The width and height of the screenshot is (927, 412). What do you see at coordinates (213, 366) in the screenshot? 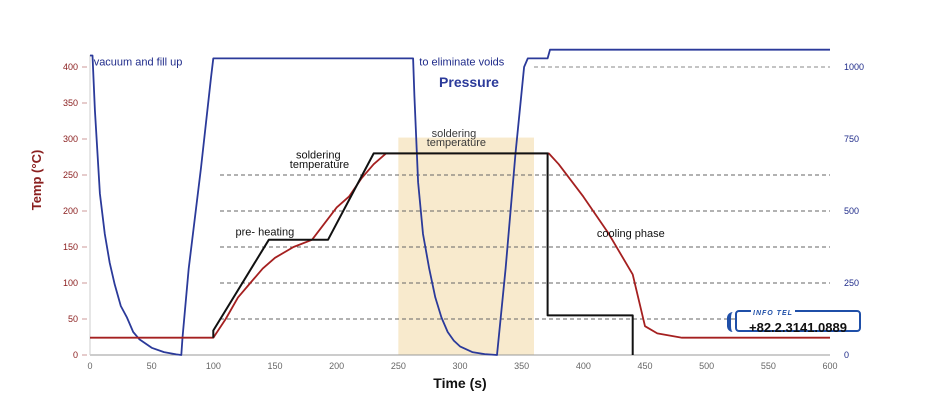
I see `x-tick-label: 100` at bounding box center [213, 366].